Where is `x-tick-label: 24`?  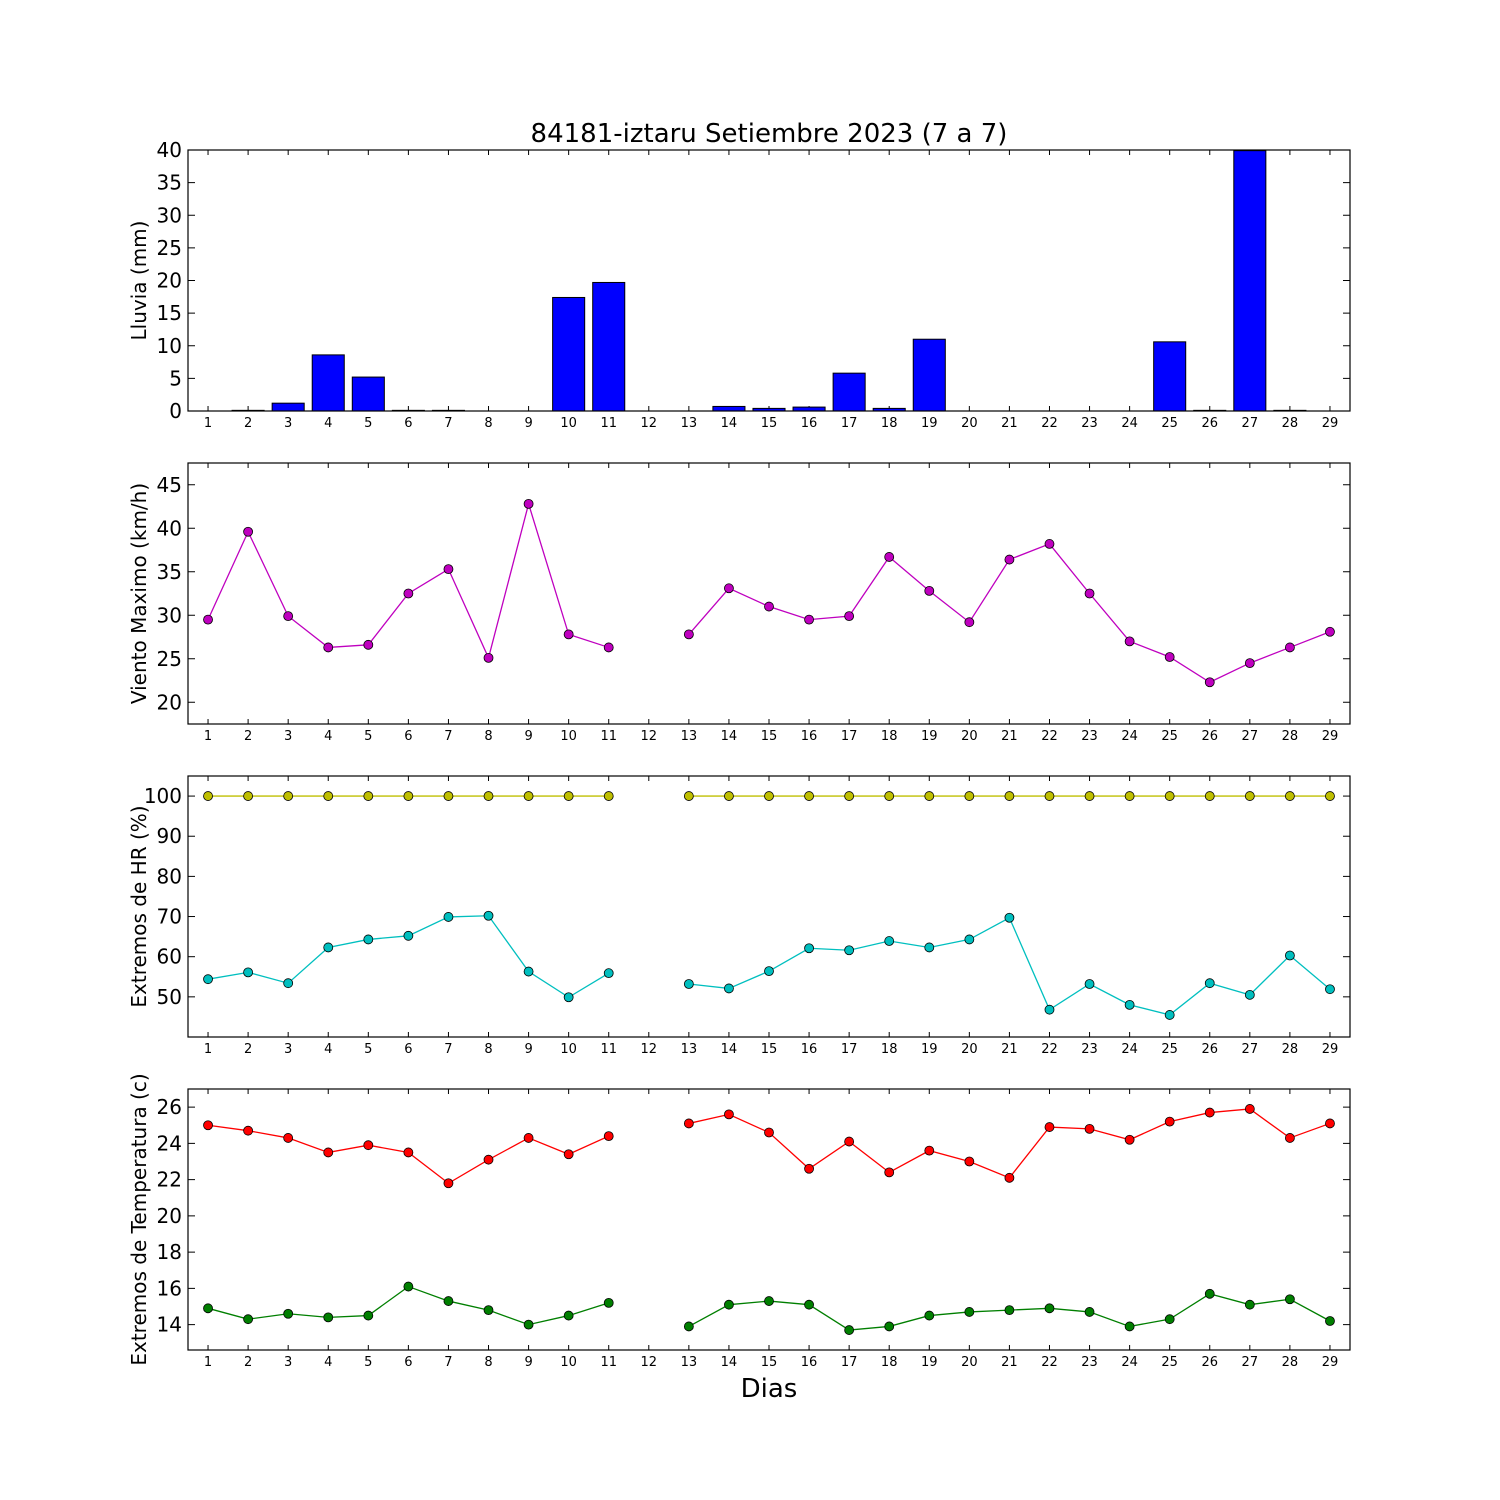
x-tick-label: 24 is located at coordinates (1129, 736).